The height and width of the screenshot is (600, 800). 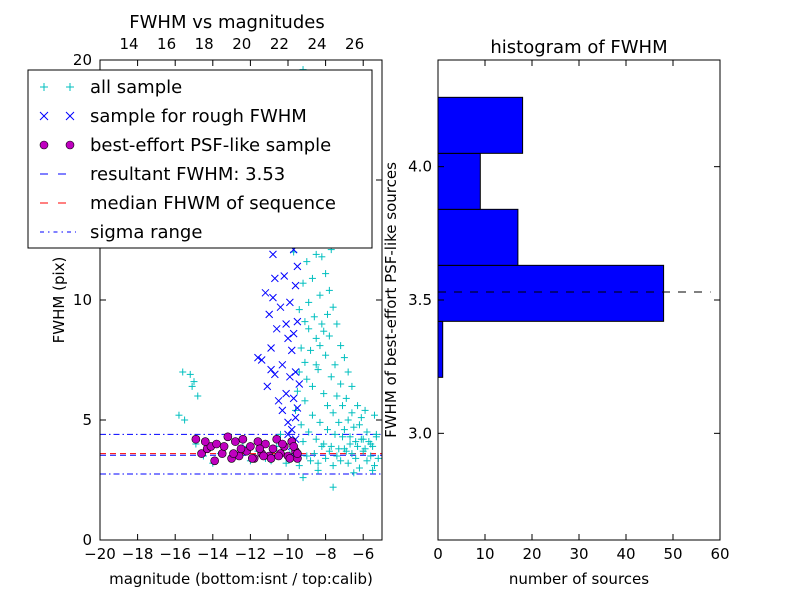 I want to click on histogram-x-tick-label: 50, so click(x=672, y=554).